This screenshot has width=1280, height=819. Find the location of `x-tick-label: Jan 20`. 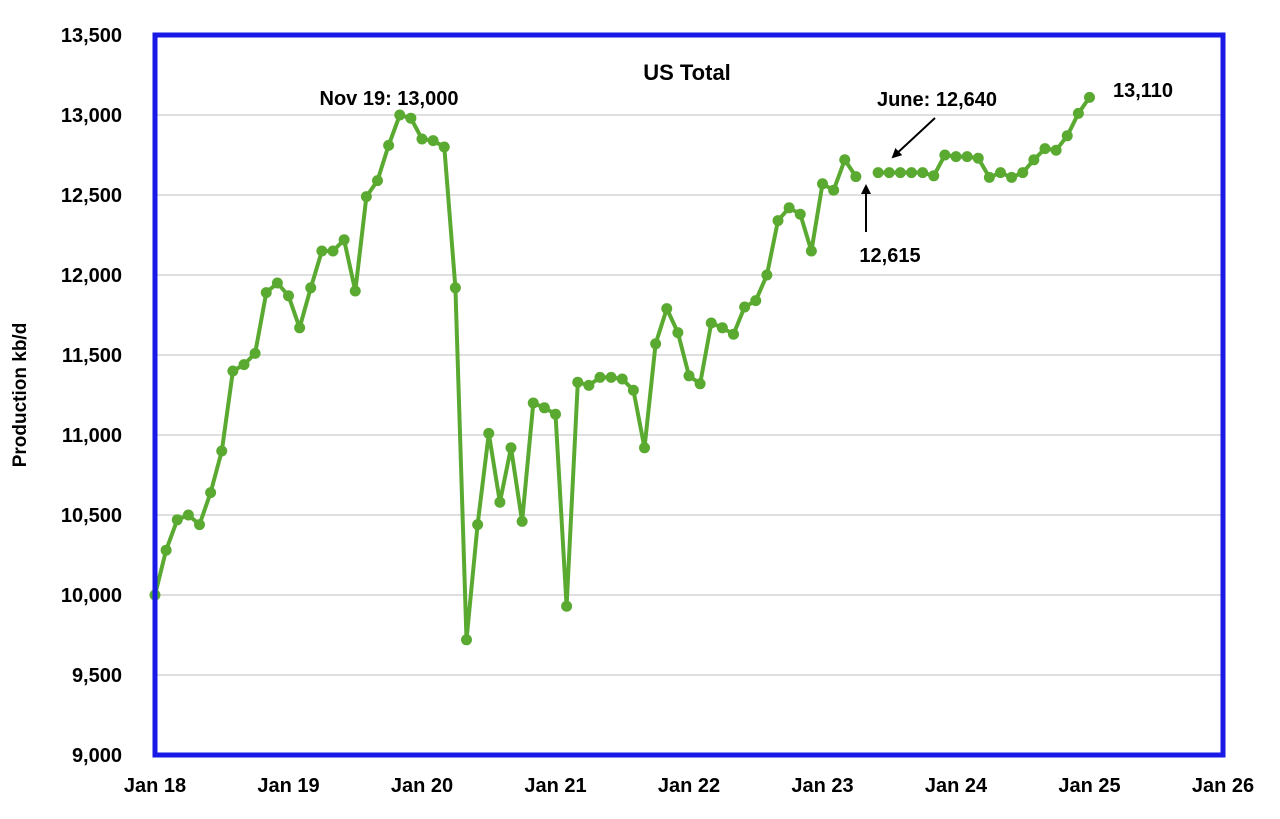

x-tick-label: Jan 20 is located at coordinates (422, 786).